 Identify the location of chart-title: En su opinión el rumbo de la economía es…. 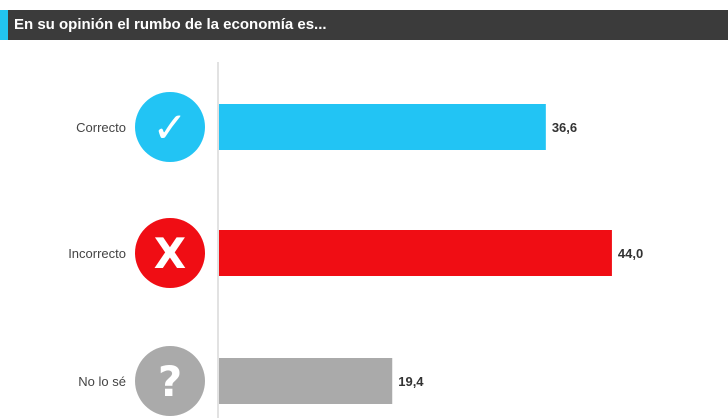
(170, 24).